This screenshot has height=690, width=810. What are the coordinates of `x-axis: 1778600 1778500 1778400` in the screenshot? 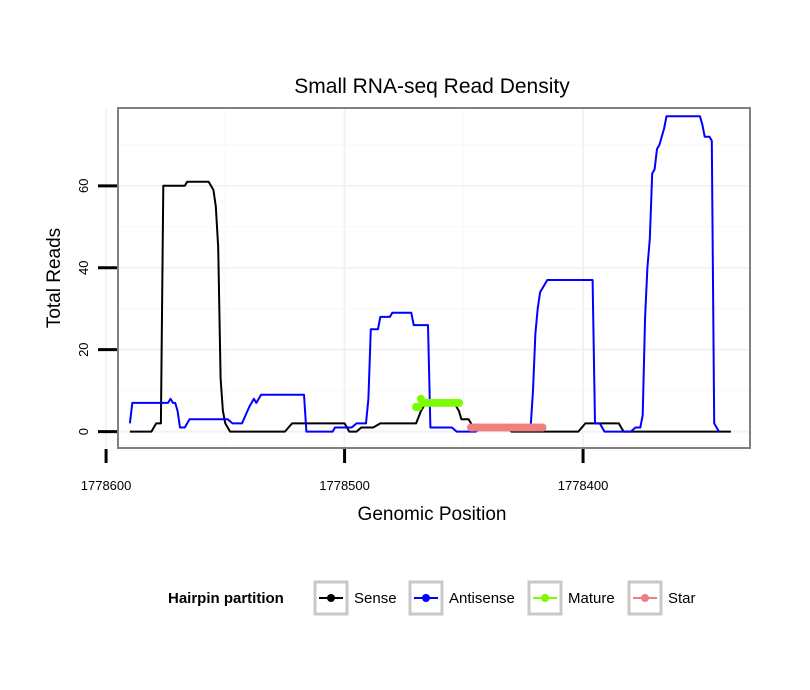 It's located at (345, 471).